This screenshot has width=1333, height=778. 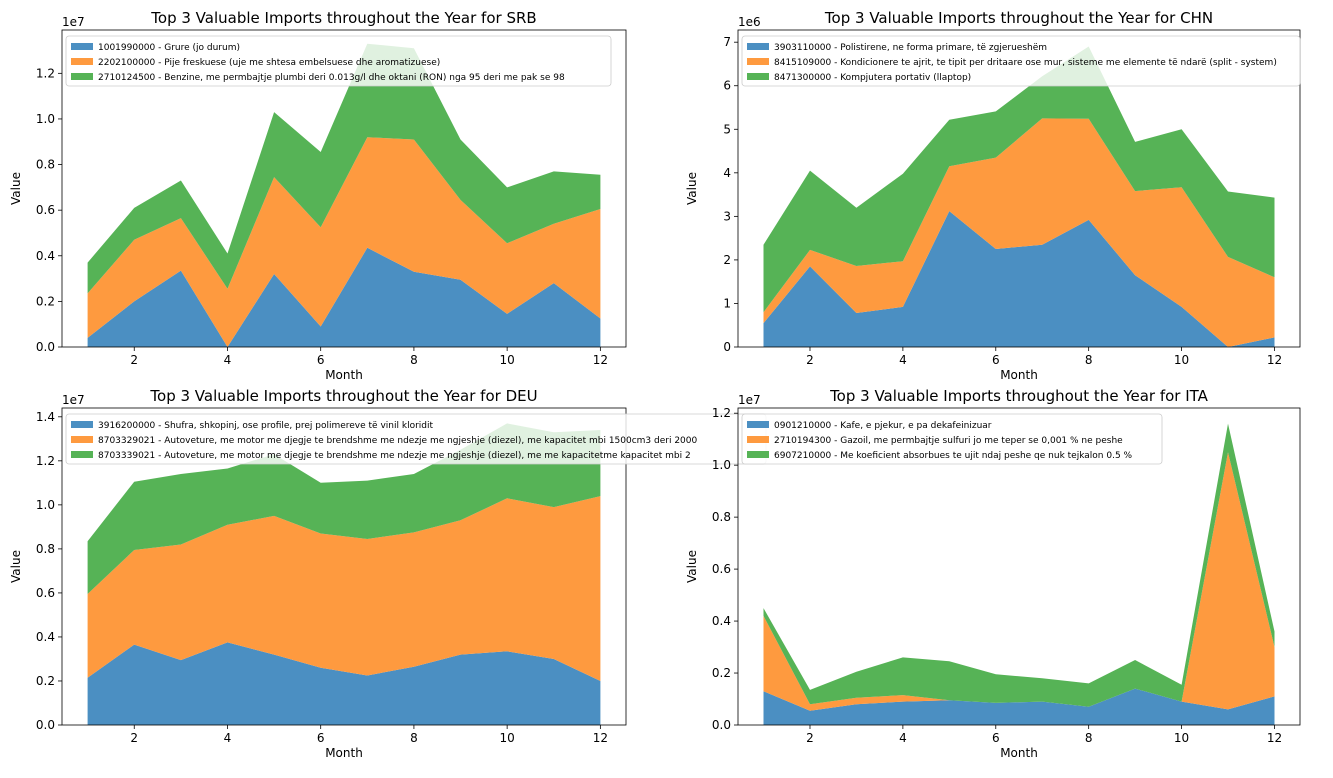 What do you see at coordinates (727, 303) in the screenshot?
I see `y-tick-label: 1` at bounding box center [727, 303].